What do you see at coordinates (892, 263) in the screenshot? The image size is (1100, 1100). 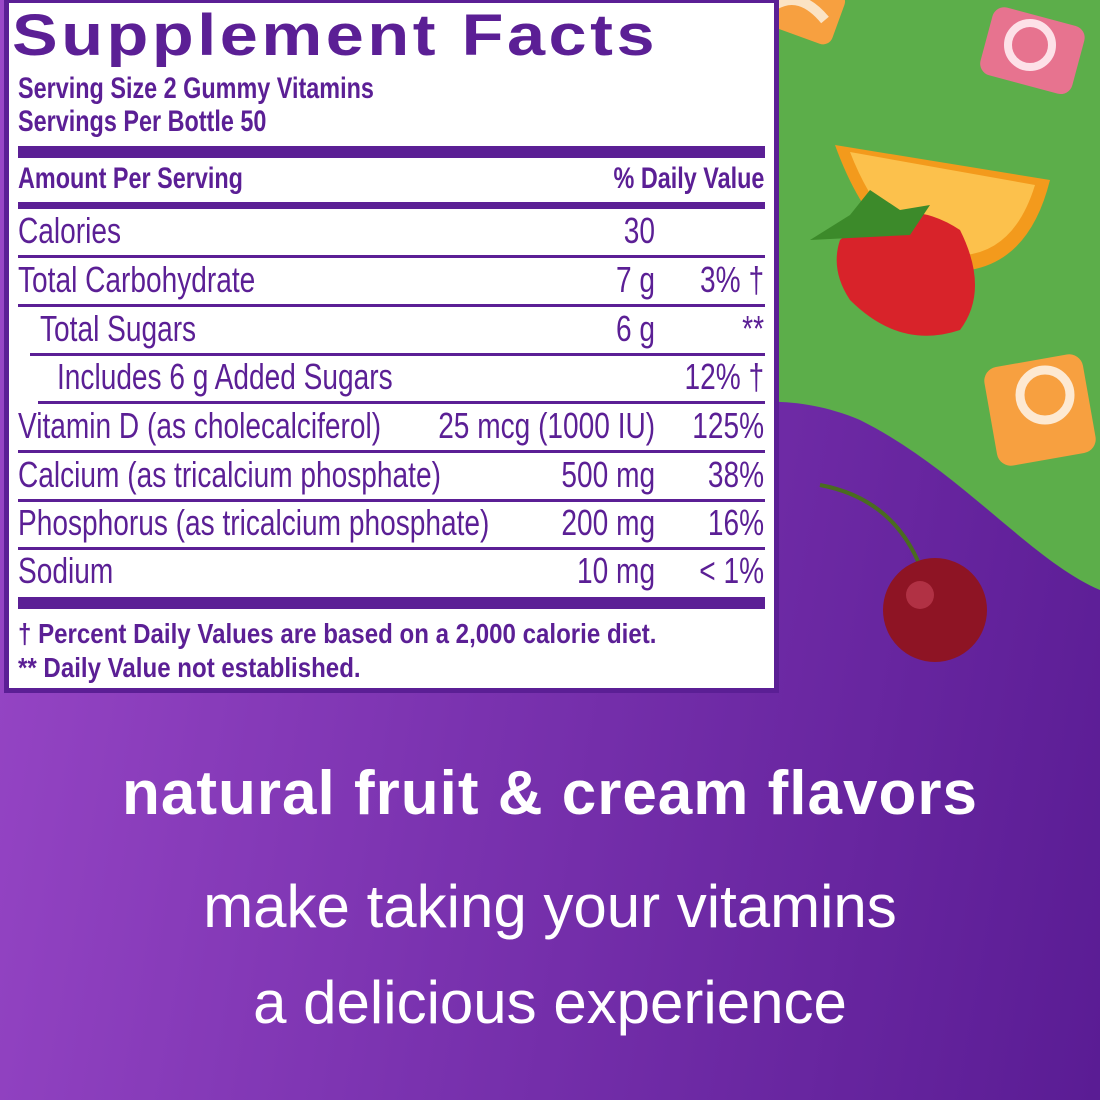 I see `strawberry` at bounding box center [892, 263].